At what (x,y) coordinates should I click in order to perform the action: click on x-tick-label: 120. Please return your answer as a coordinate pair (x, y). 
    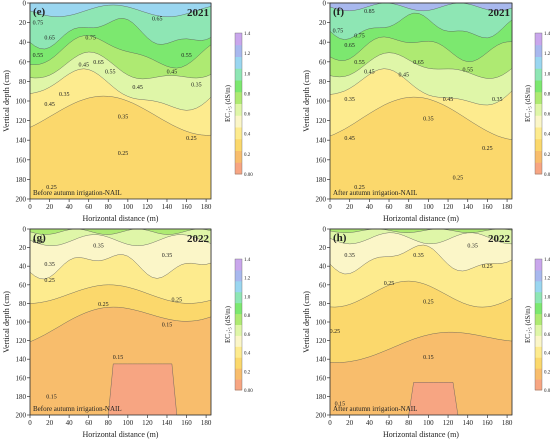
    Looking at the image, I should click on (448, 423).